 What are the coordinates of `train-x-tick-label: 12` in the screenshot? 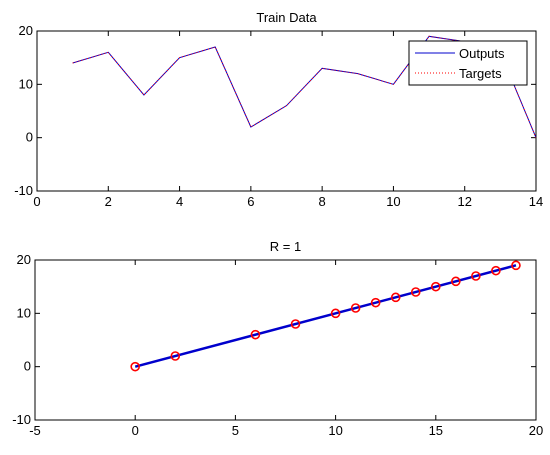 It's located at (464, 201).